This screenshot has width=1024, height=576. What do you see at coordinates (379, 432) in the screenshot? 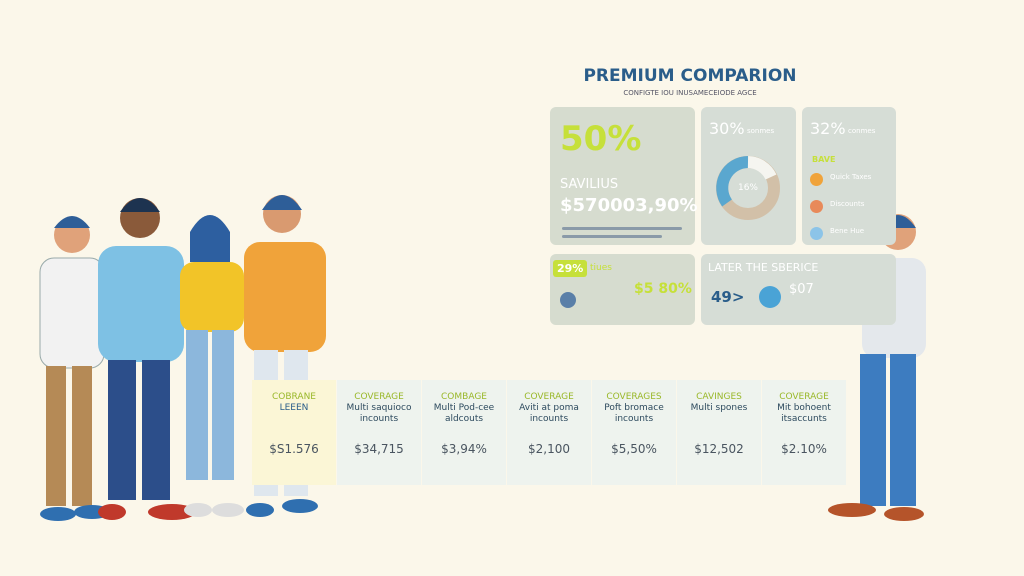
I see `table-column: COVERAGE Multi saquioco incounts $34,715` at bounding box center [379, 432].